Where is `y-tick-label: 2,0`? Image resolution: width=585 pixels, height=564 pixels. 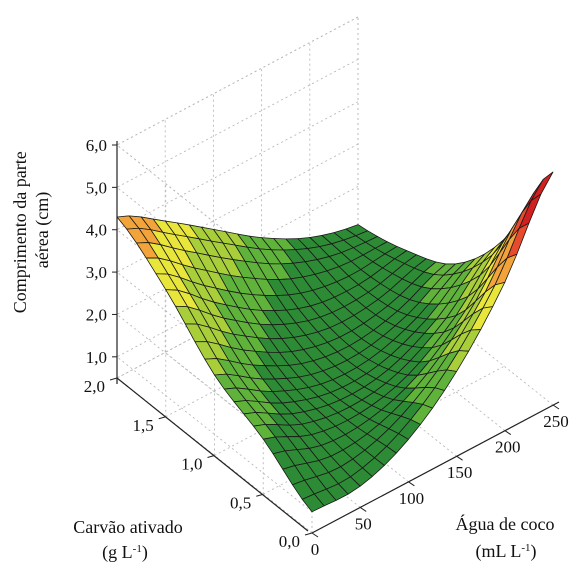
y-tick-label: 2,0 is located at coordinates (94, 386).